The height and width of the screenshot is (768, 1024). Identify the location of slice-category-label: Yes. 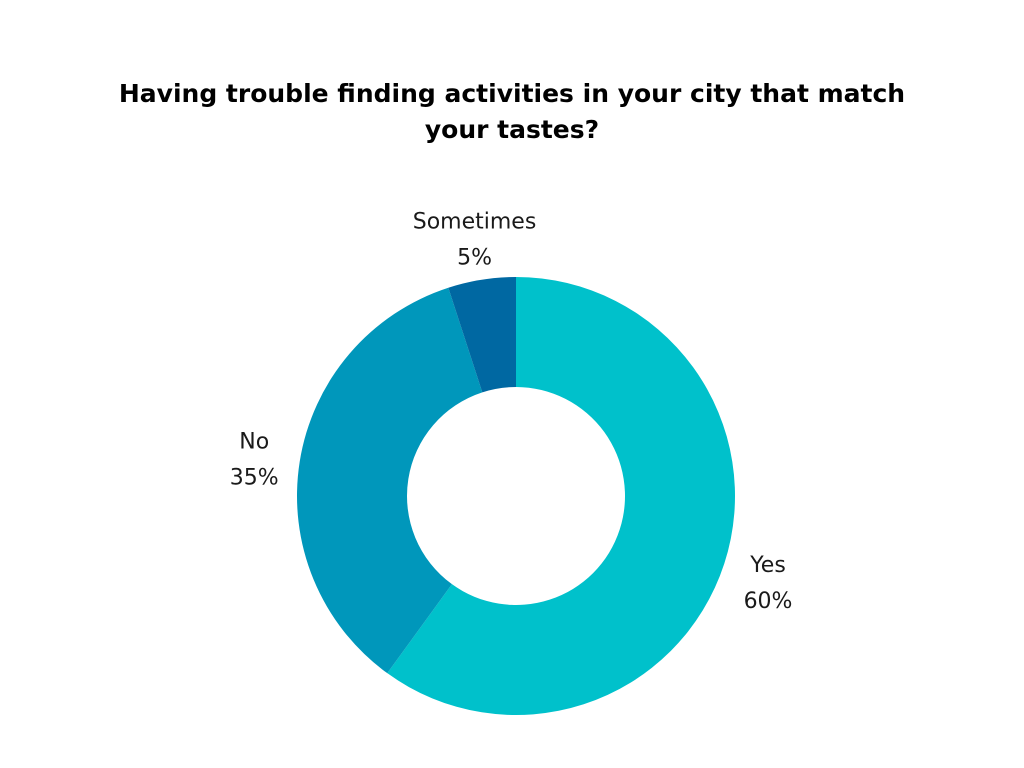
(767, 565).